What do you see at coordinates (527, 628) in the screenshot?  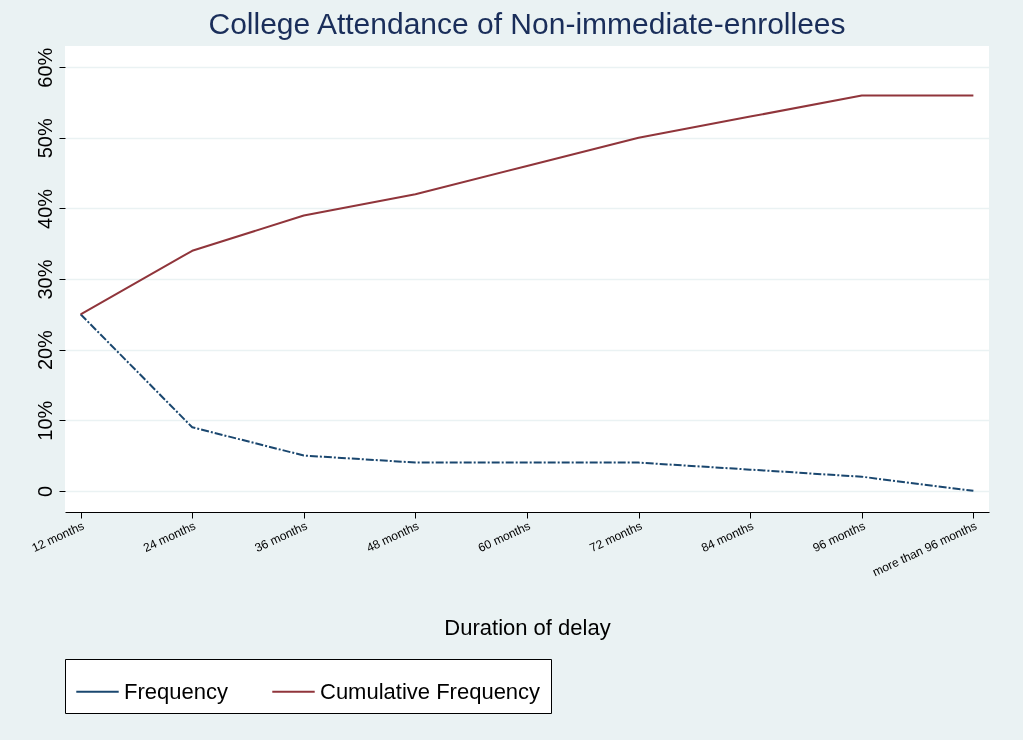 I see `x-axis-title: Duration of delay` at bounding box center [527, 628].